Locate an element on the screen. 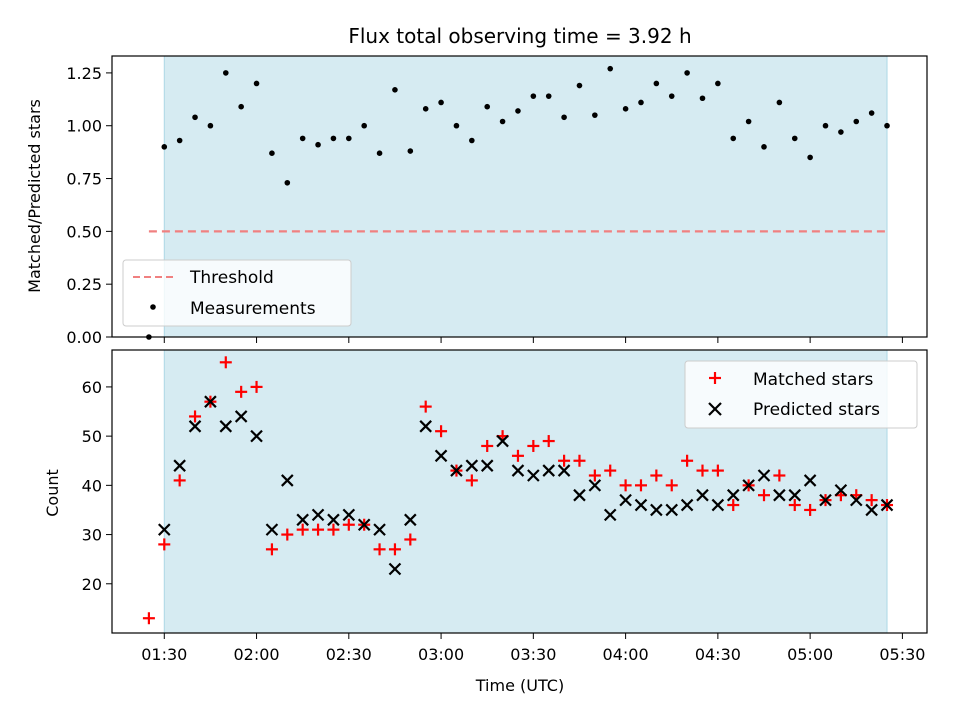 This screenshot has height=720, width=960. bottom-x-tick-label: 03:00 is located at coordinates (441, 654).